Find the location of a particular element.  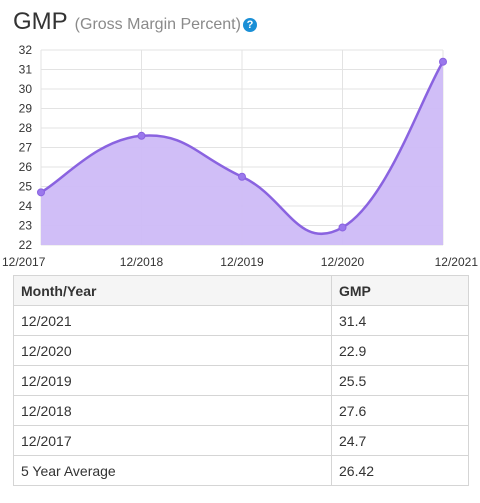

x-tick-label: 12/2017 is located at coordinates (24, 262).